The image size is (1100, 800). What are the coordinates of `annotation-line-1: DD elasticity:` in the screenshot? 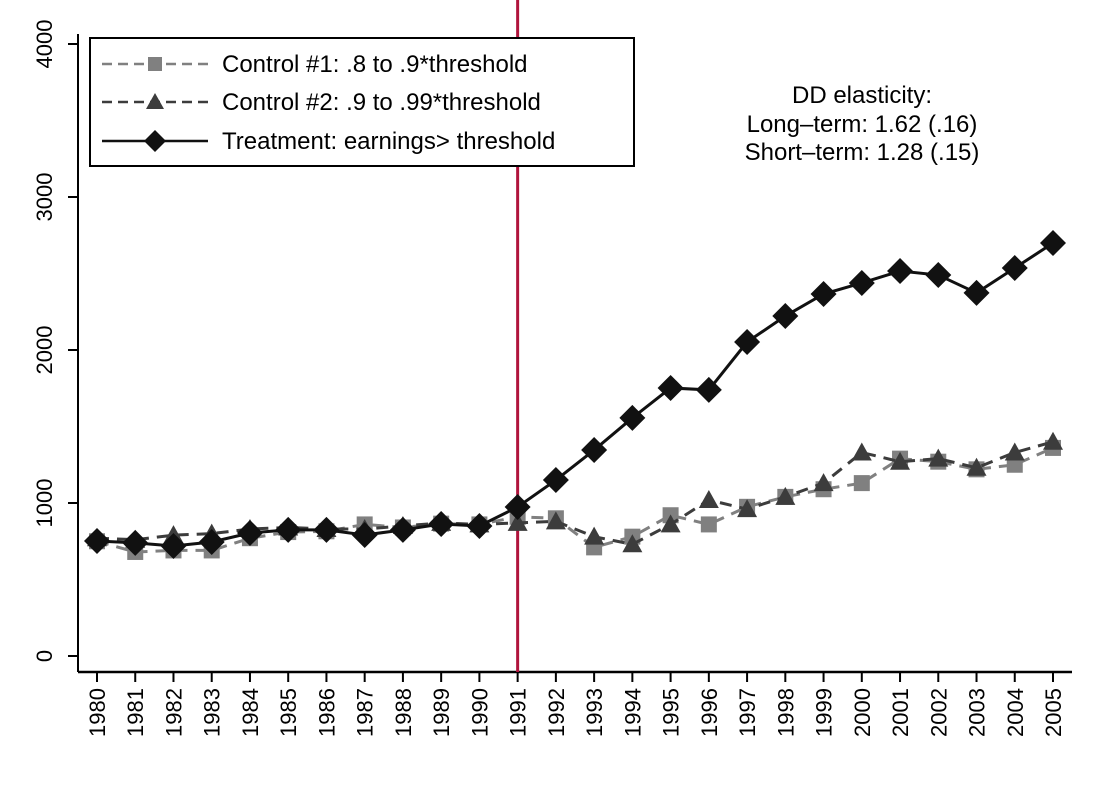 It's located at (862, 95).